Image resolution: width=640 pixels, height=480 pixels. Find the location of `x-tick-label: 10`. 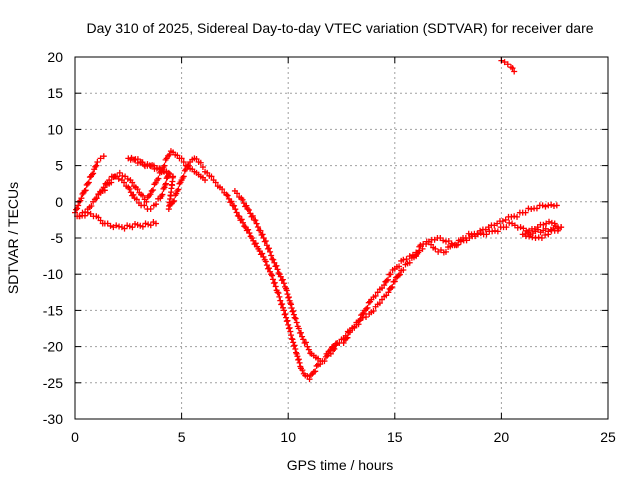

x-tick-label: 10 is located at coordinates (288, 437).